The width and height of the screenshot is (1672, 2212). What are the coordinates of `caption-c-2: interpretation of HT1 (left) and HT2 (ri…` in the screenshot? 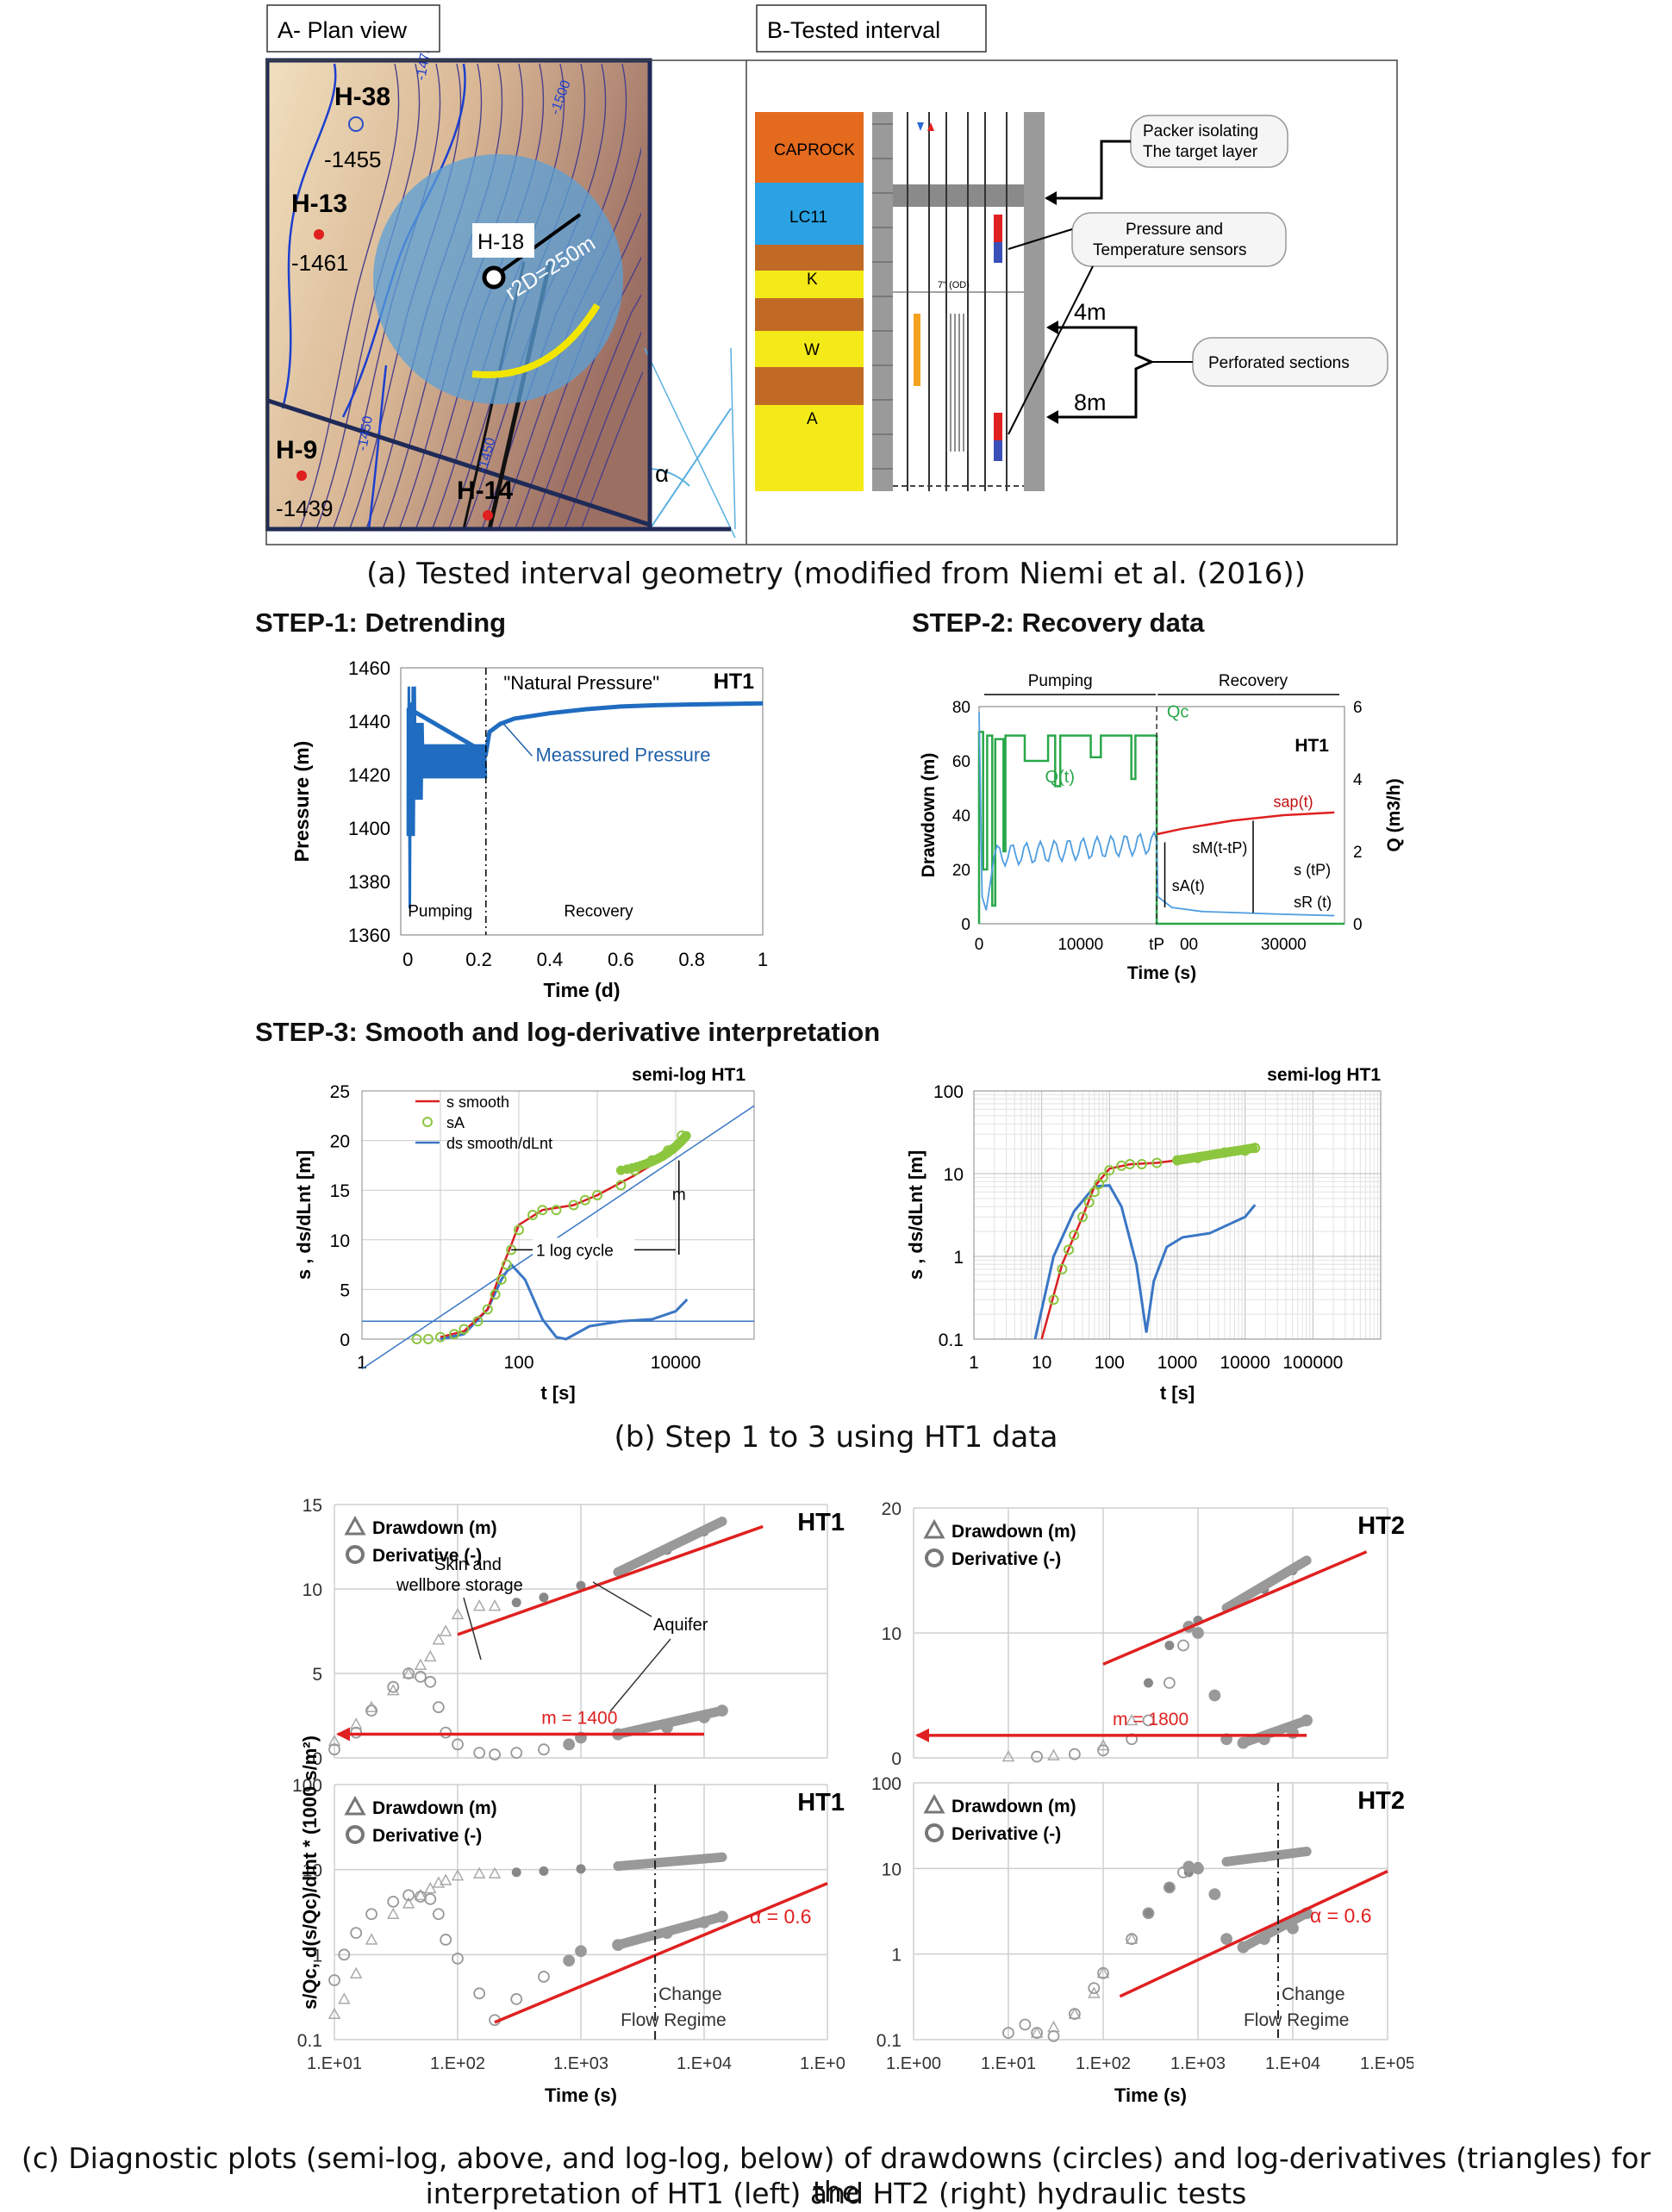 It's located at (836, 2193).